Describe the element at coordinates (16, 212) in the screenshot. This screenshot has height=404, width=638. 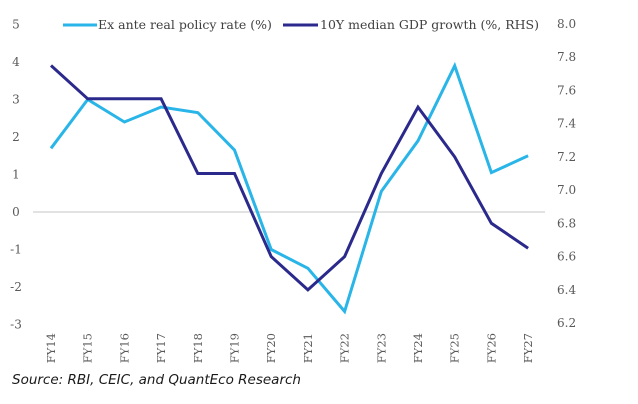
I see `left-tick-label: 0` at that location.